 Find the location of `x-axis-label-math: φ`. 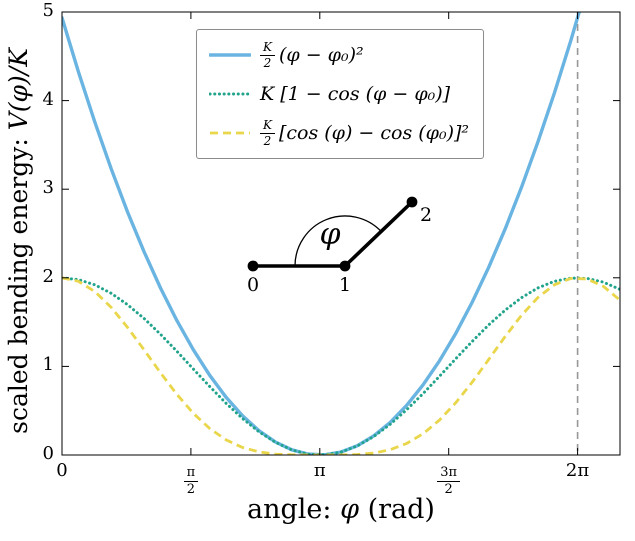

x-axis-label-math: φ is located at coordinates (350, 509).